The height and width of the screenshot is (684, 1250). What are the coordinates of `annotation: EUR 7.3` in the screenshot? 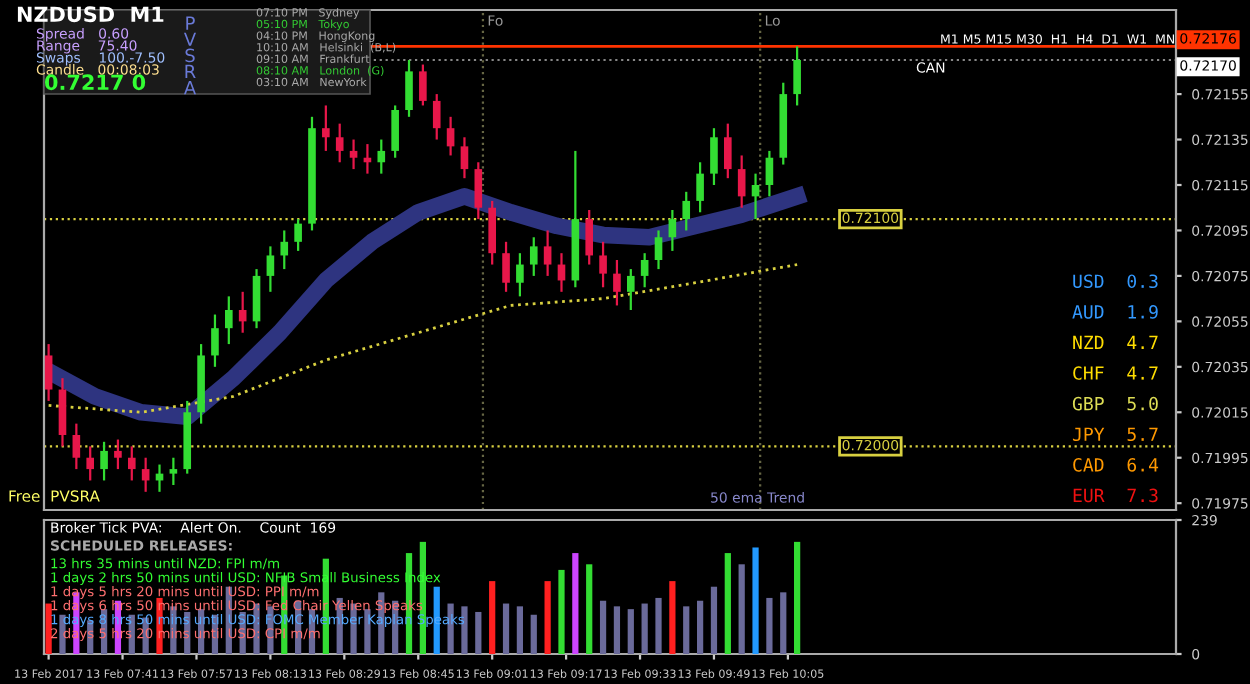 It's located at (1115, 495).